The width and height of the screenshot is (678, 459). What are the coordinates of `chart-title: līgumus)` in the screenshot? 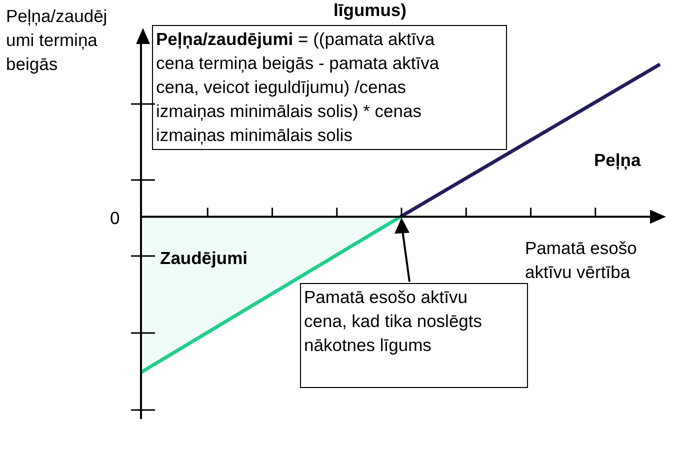 It's located at (370, 11).